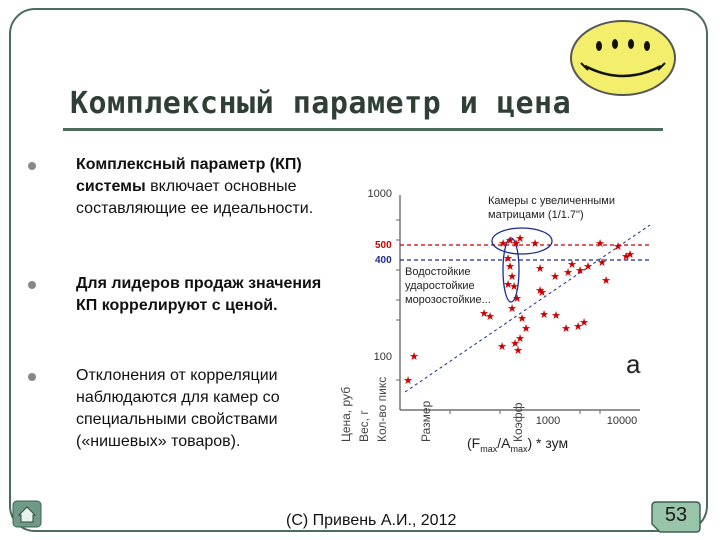  Describe the element at coordinates (544, 315) in the screenshot. I see `data-point-32: ★` at that location.